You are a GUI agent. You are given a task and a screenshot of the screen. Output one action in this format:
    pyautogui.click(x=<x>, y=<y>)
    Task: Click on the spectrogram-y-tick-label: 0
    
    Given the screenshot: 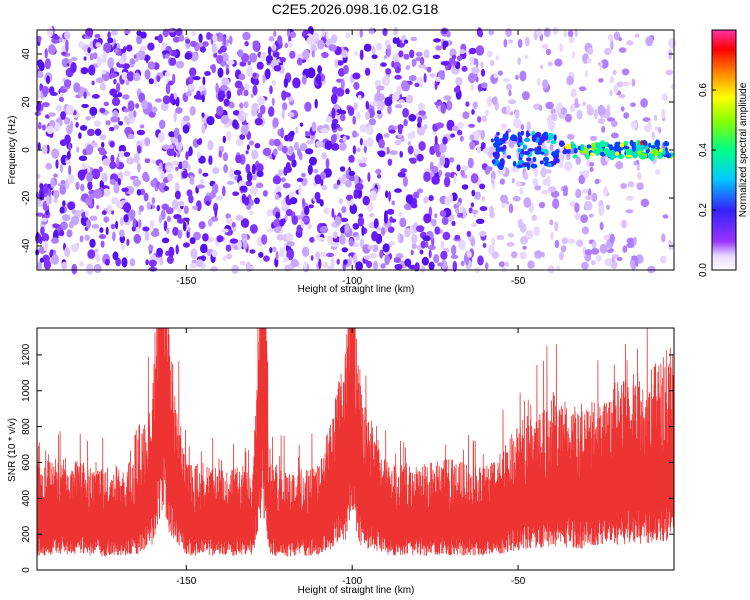 What is the action you would take?
    pyautogui.click(x=26, y=150)
    